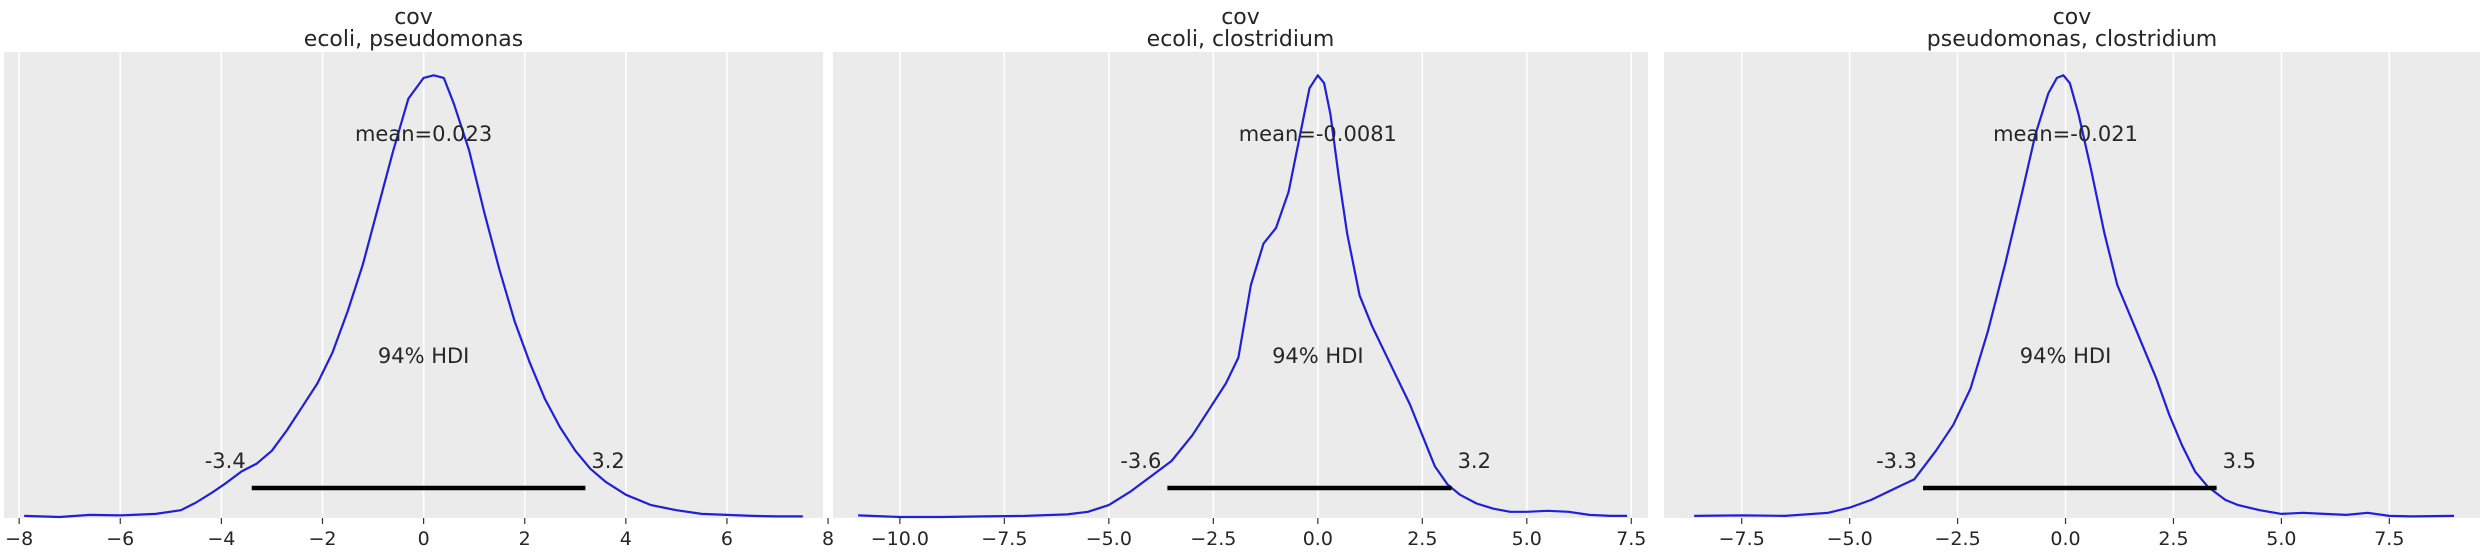 The height and width of the screenshot is (552, 2484). I want to click on x-tick-label: −8, so click(19, 539).